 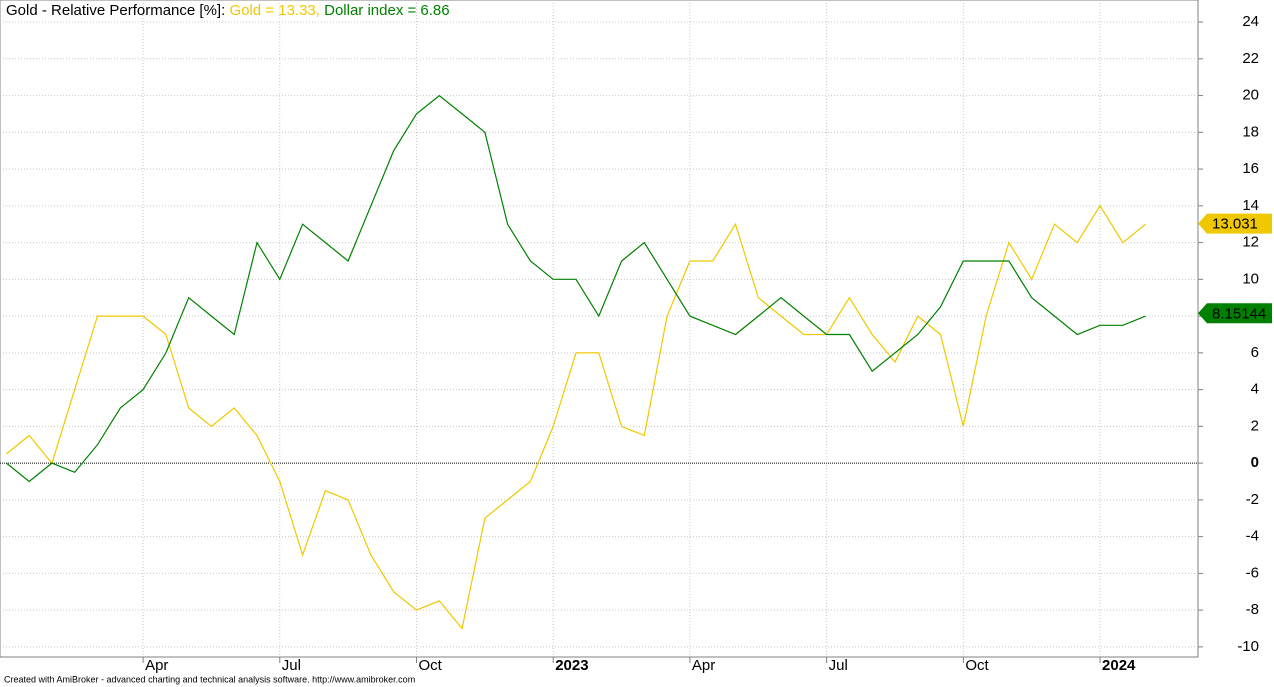 I want to click on y-tick-label: 16, so click(x=1250, y=168).